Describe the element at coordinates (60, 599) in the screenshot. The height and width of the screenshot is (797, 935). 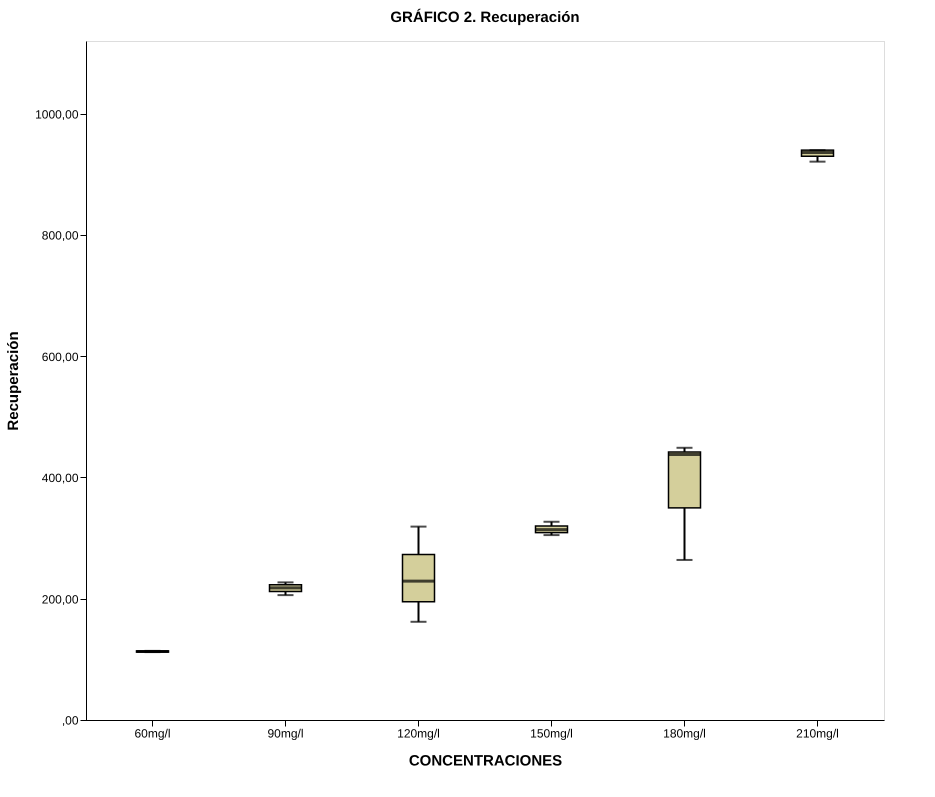
I see `y-tick-label: 200,00` at that location.